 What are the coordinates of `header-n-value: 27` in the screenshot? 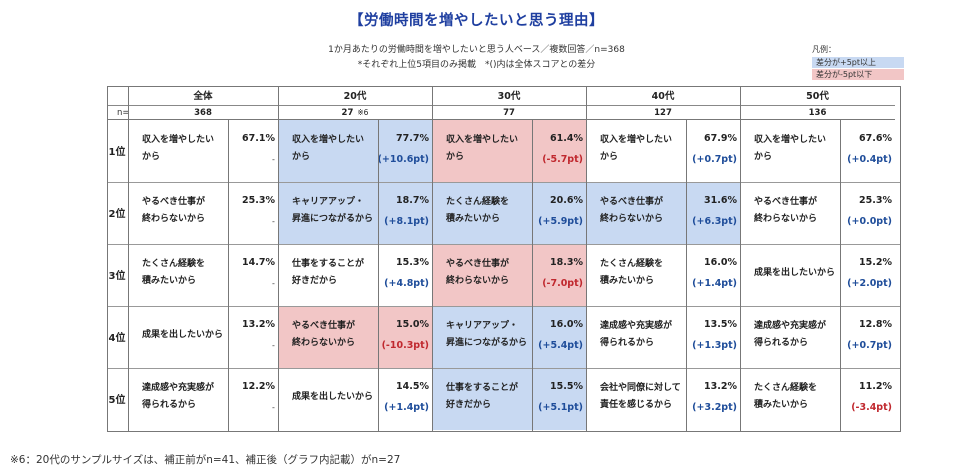 It's located at (347, 113).